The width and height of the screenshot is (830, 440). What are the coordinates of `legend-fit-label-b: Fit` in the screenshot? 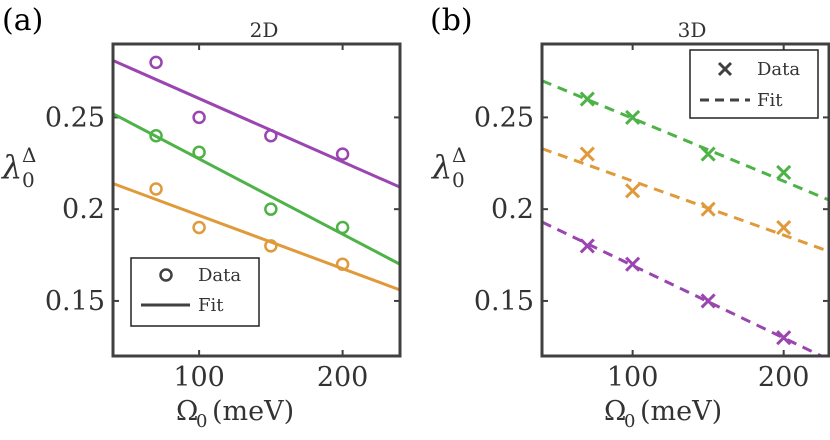 It's located at (770, 100).